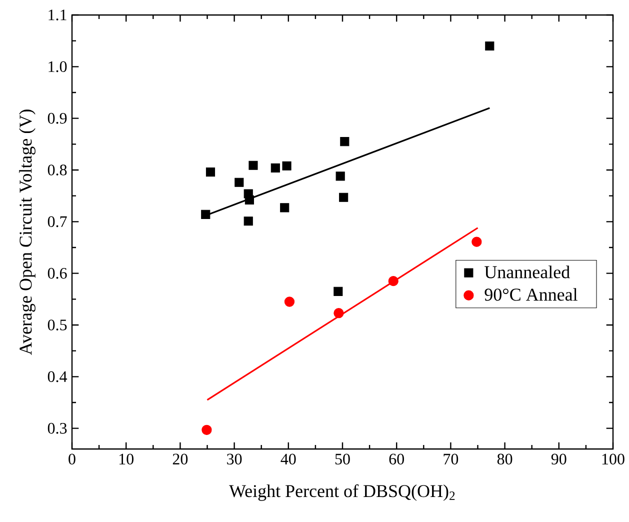 The height and width of the screenshot is (522, 629). What do you see at coordinates (57, 118) in the screenshot?
I see `y-tick-label: 0.9` at bounding box center [57, 118].